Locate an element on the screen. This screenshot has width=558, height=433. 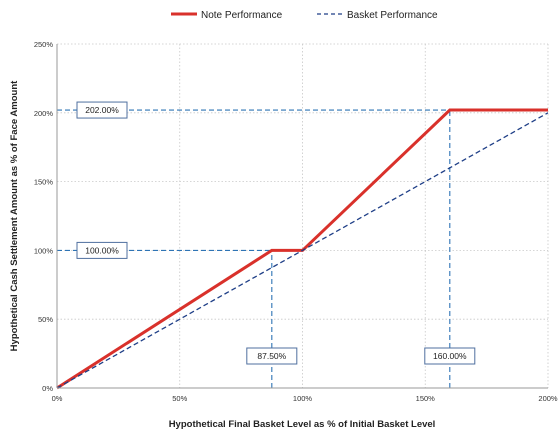
x-tick-label: 200% is located at coordinates (548, 398).